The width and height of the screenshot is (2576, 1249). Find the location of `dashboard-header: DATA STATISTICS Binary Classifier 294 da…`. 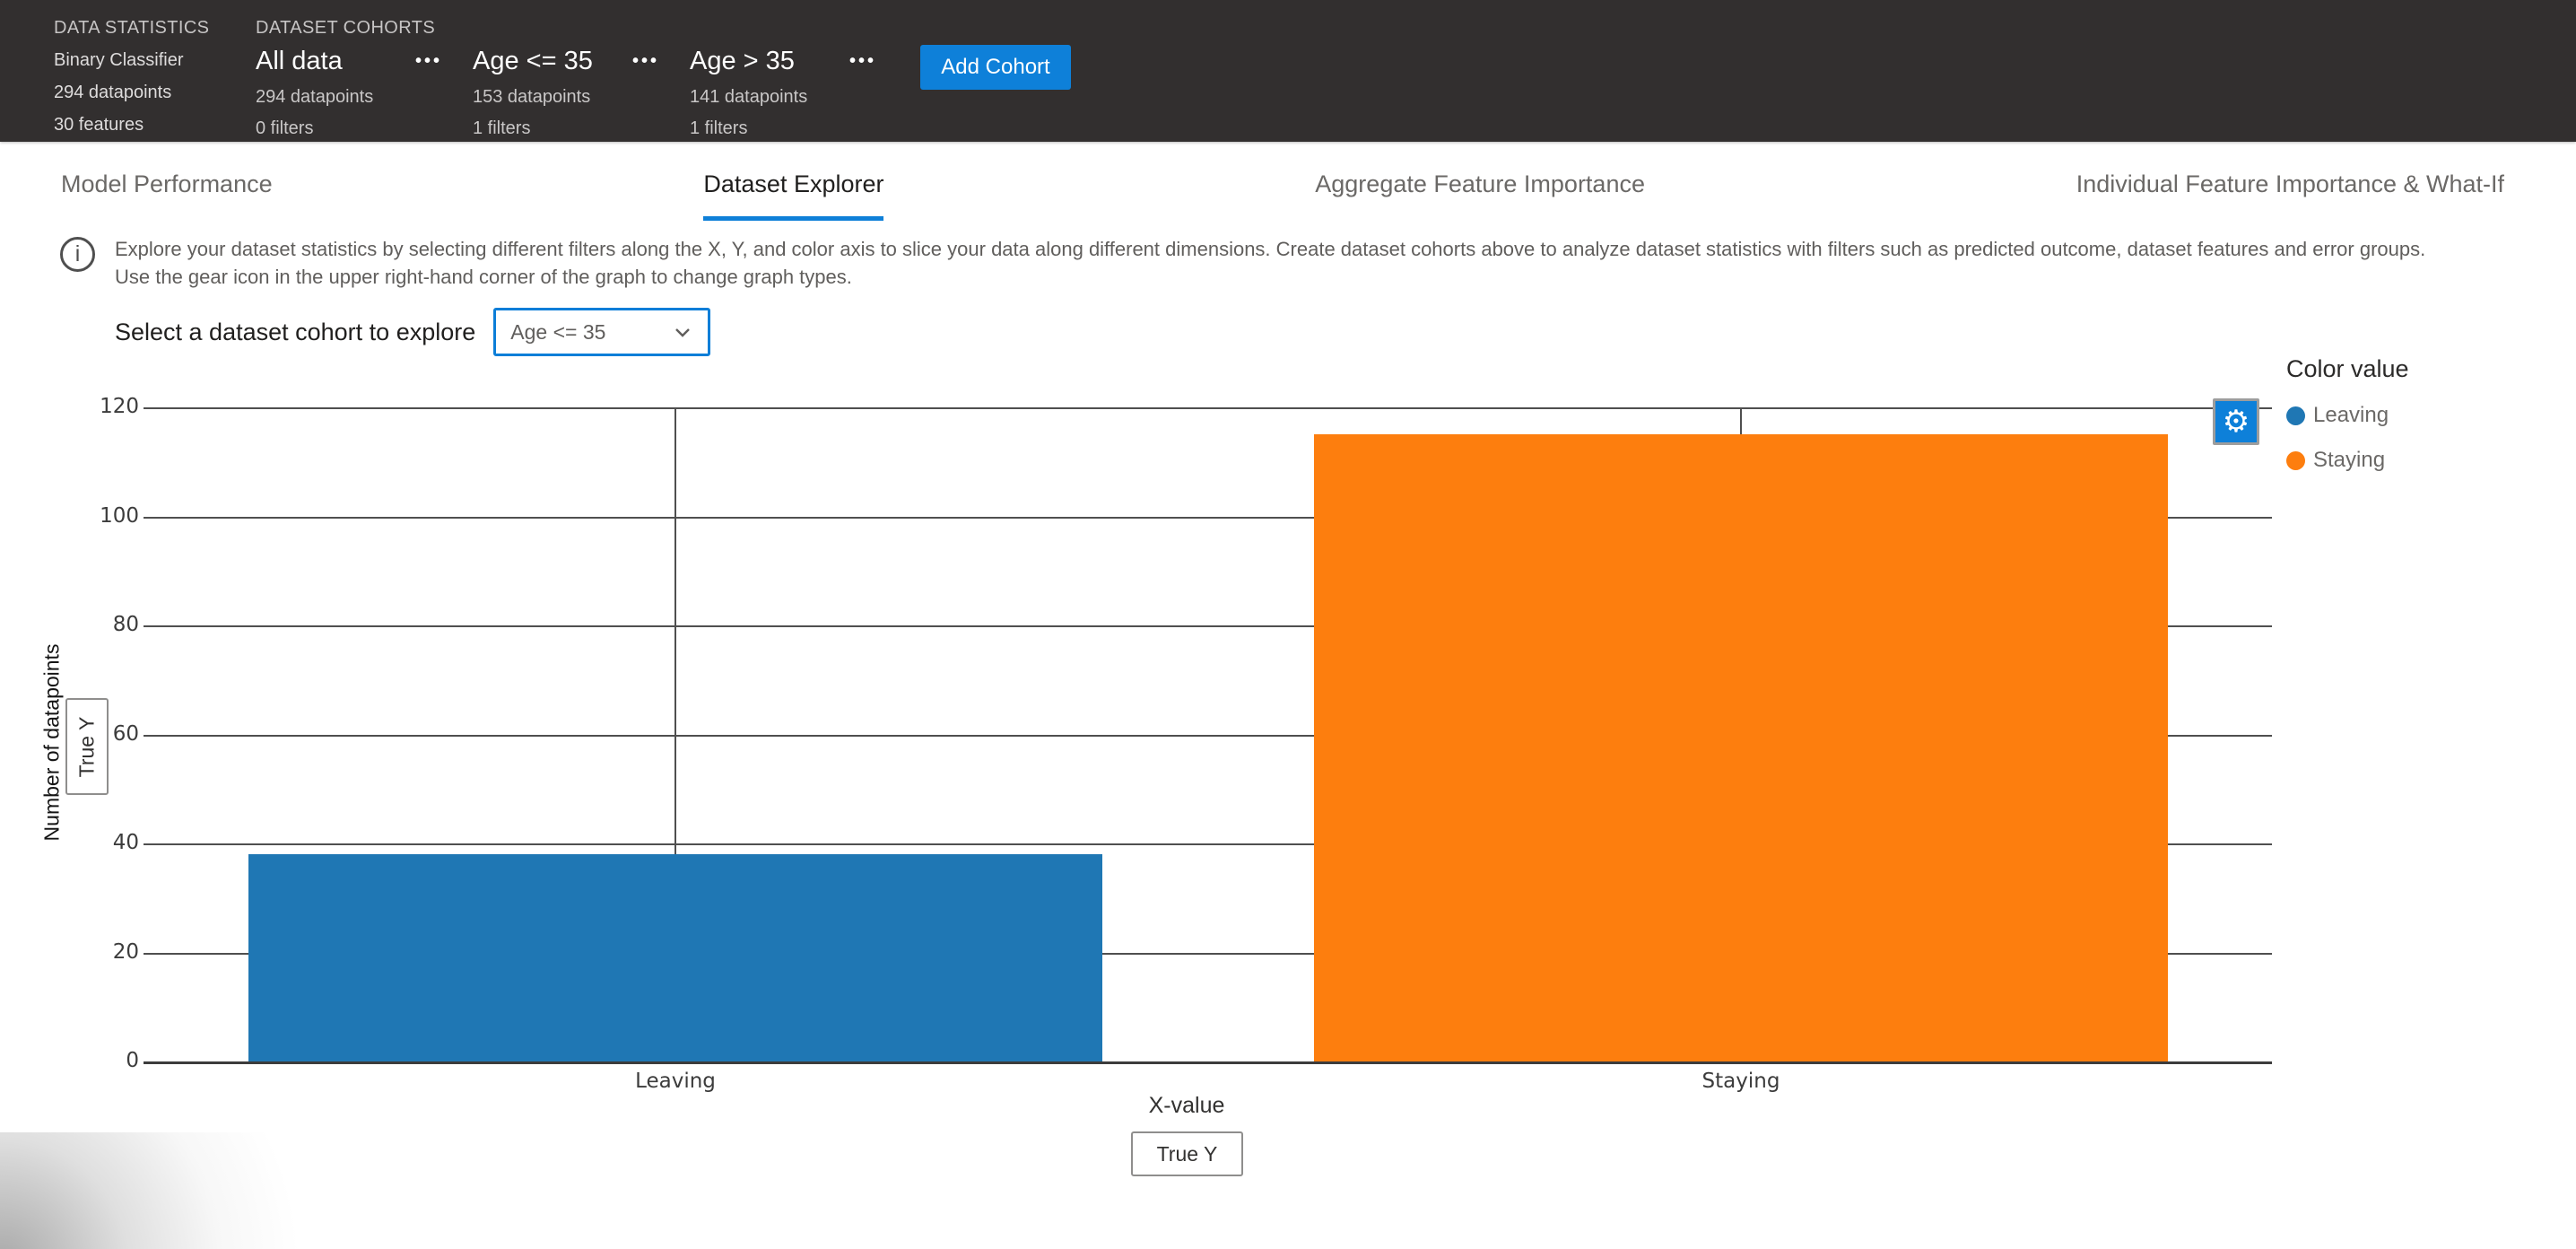

dashboard-header: DATA STATISTICS Binary Classifier 294 da… is located at coordinates (1288, 71).